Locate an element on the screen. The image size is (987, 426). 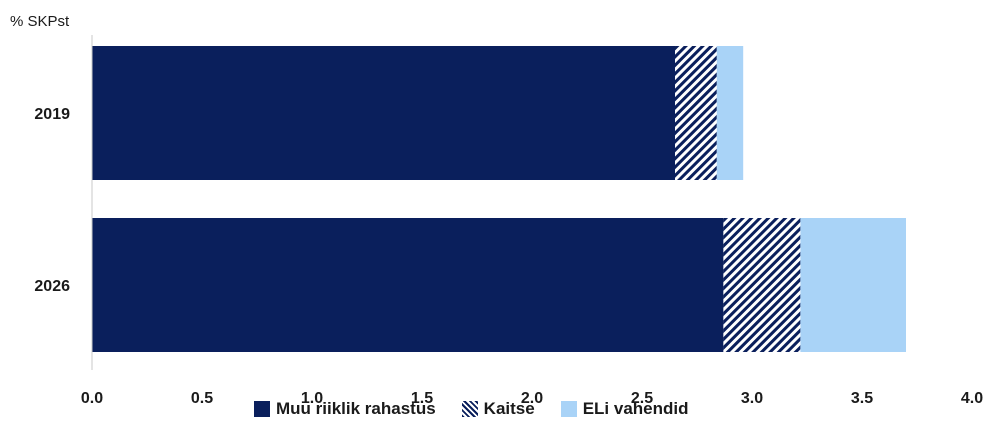
legend-item-0: Muu riiklik rahastus is located at coordinates (345, 409).